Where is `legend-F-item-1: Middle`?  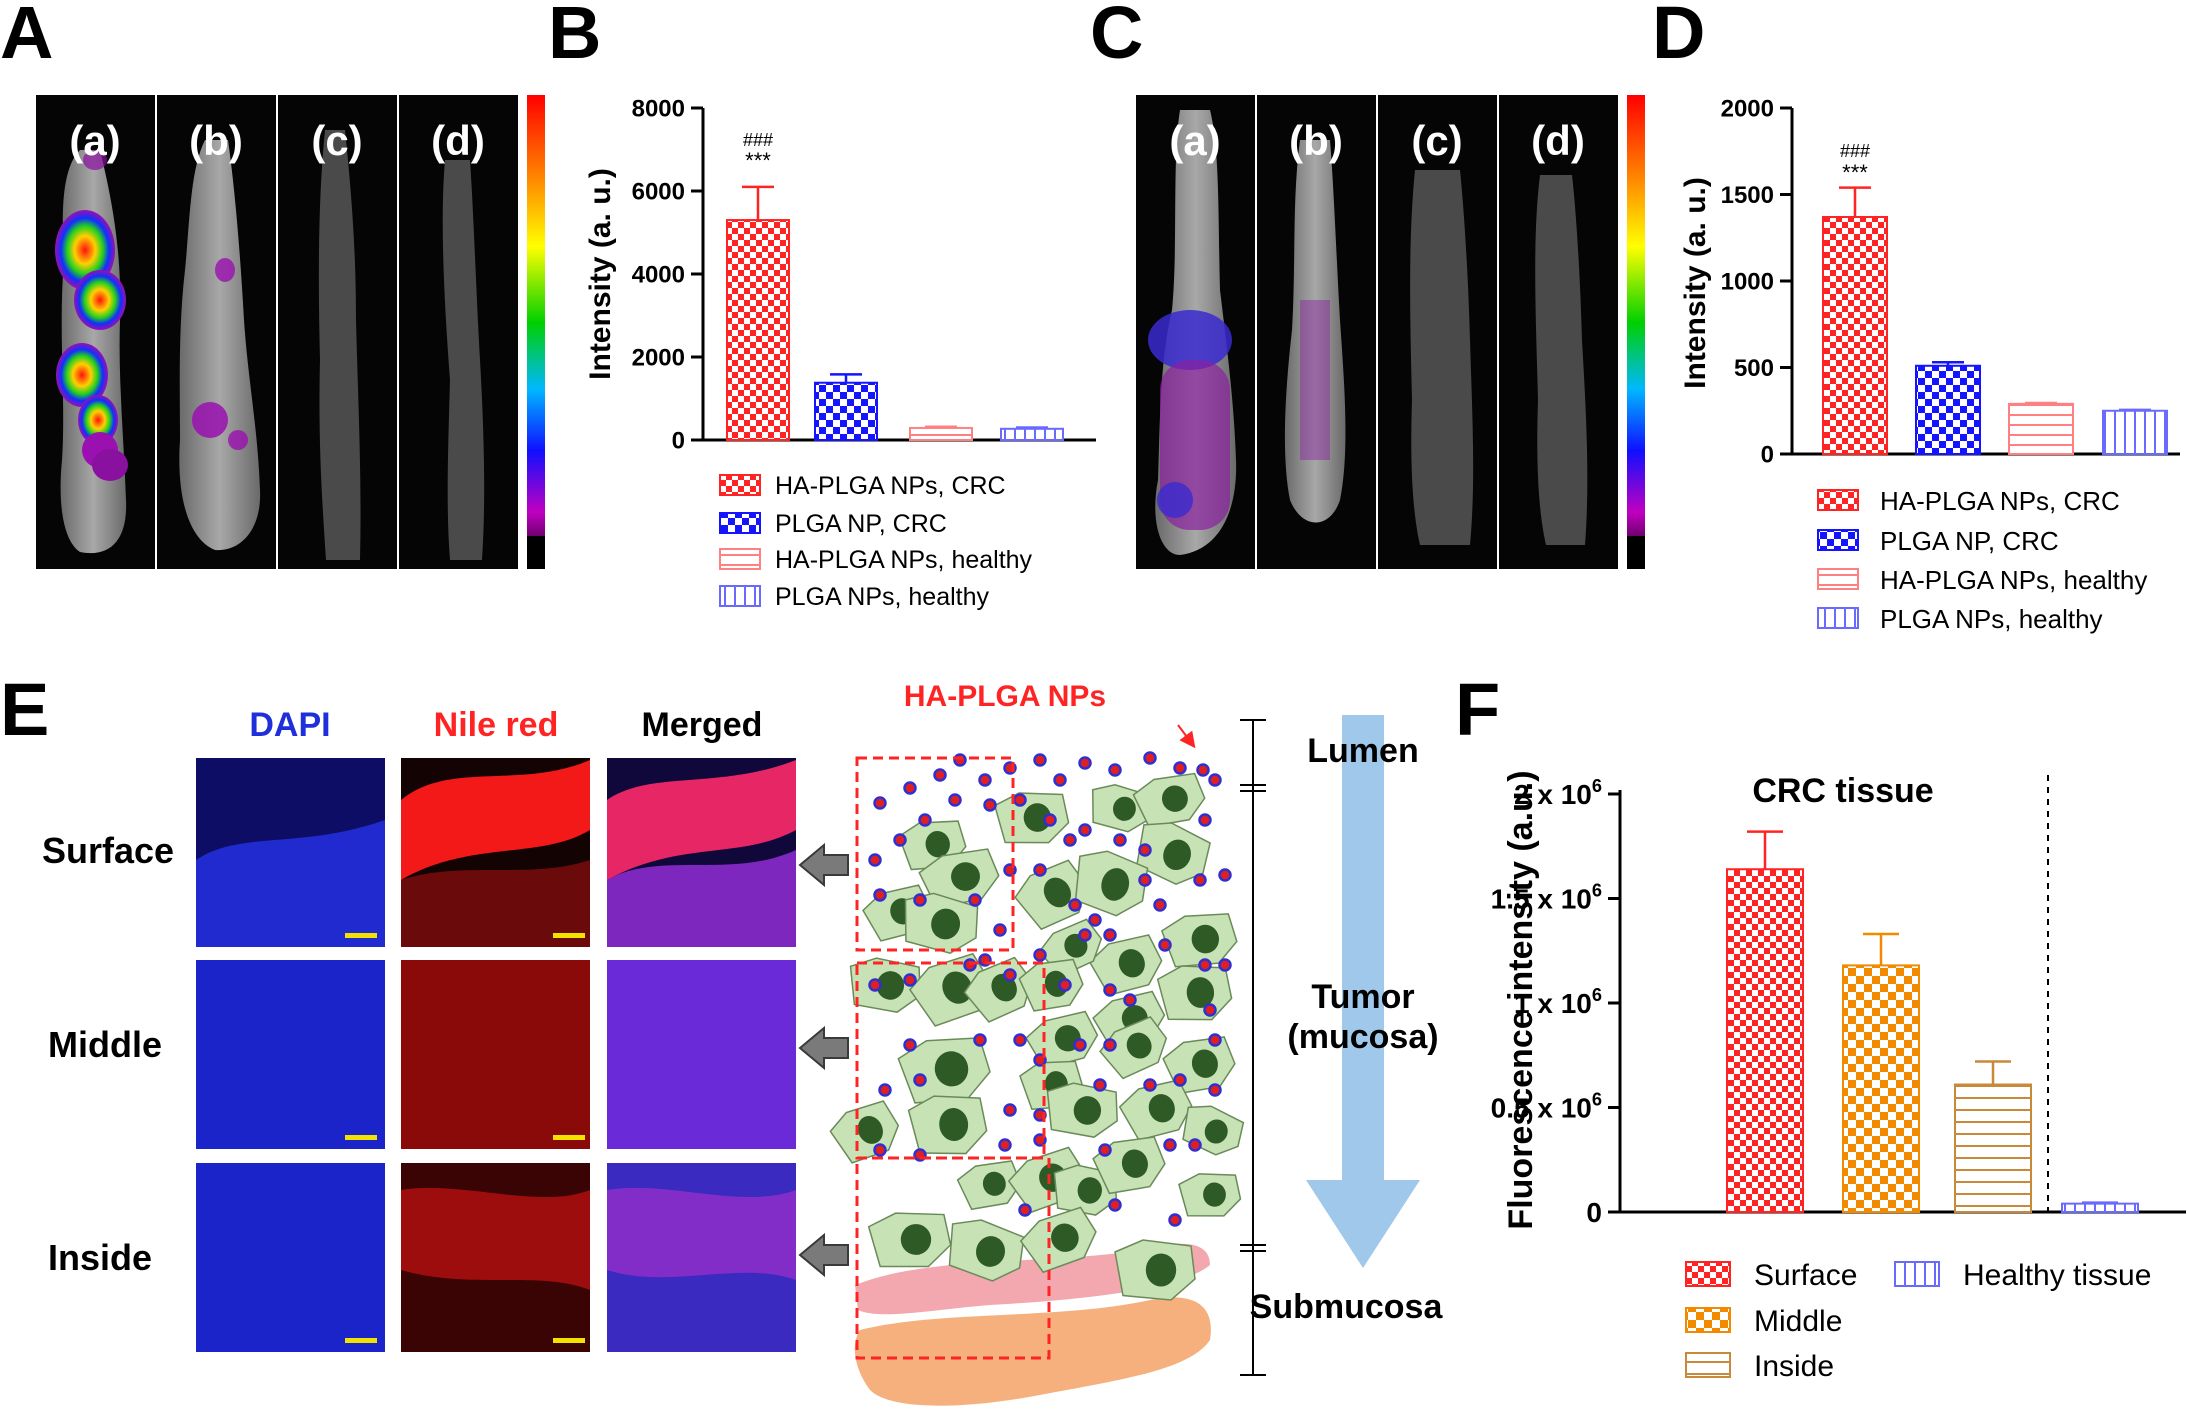 legend-F-item-1: Middle is located at coordinates (1763, 1321).